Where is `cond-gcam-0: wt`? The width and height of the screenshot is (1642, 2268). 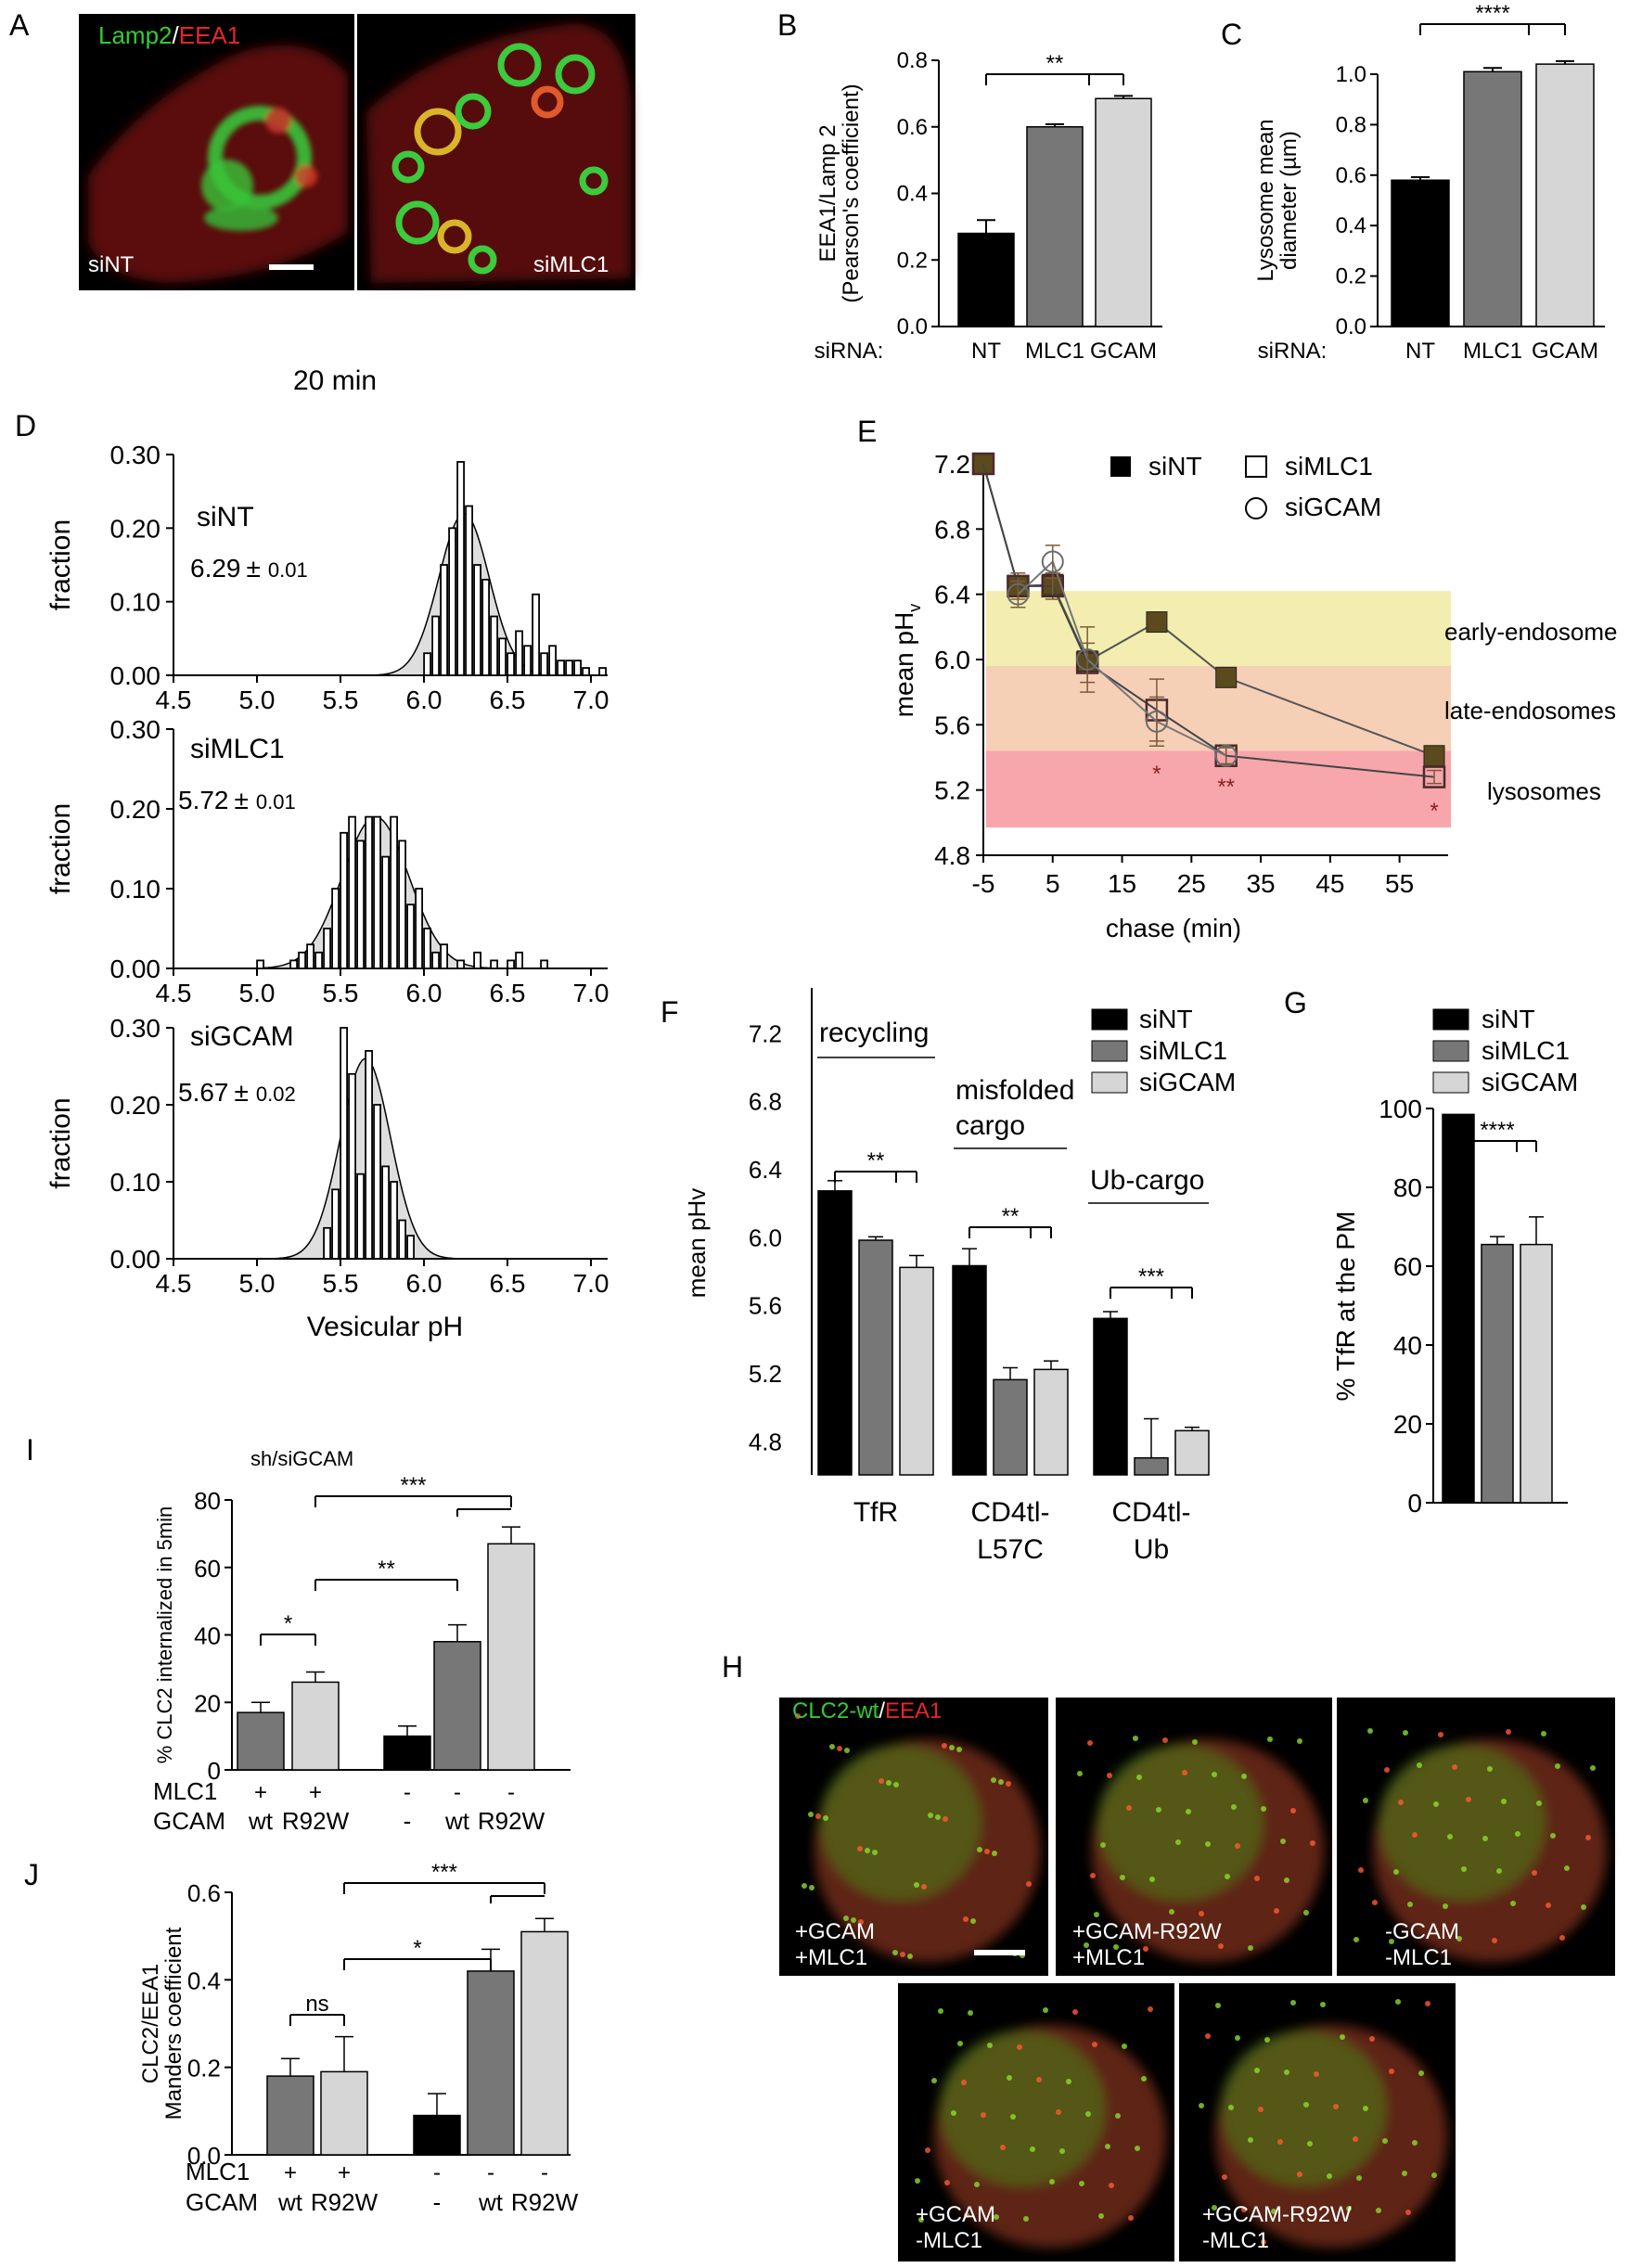 cond-gcam-0: wt is located at coordinates (290, 2202).